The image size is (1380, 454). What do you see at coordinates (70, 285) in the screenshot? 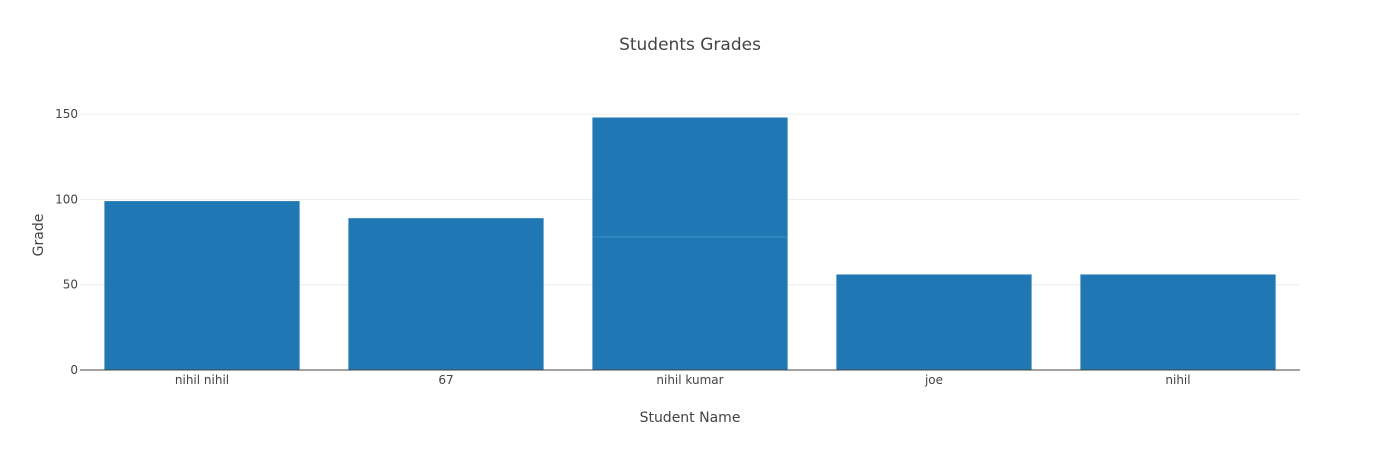
I see `y-tick-label: 50` at bounding box center [70, 285].